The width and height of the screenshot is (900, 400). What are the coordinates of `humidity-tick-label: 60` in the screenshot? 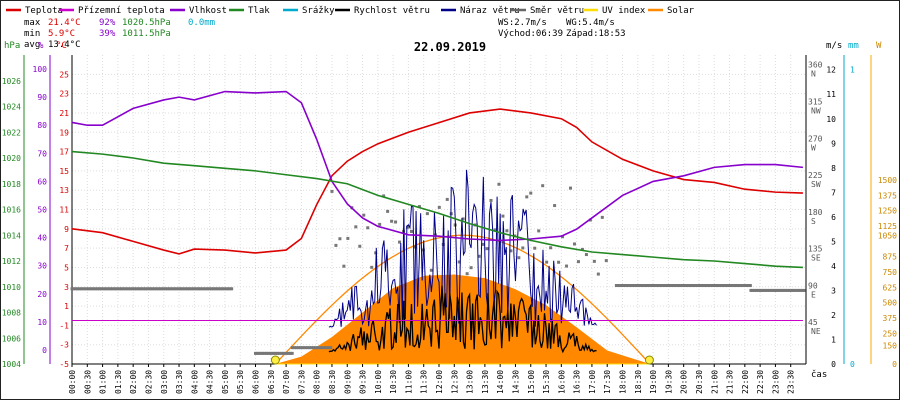 It's located at (42, 181).